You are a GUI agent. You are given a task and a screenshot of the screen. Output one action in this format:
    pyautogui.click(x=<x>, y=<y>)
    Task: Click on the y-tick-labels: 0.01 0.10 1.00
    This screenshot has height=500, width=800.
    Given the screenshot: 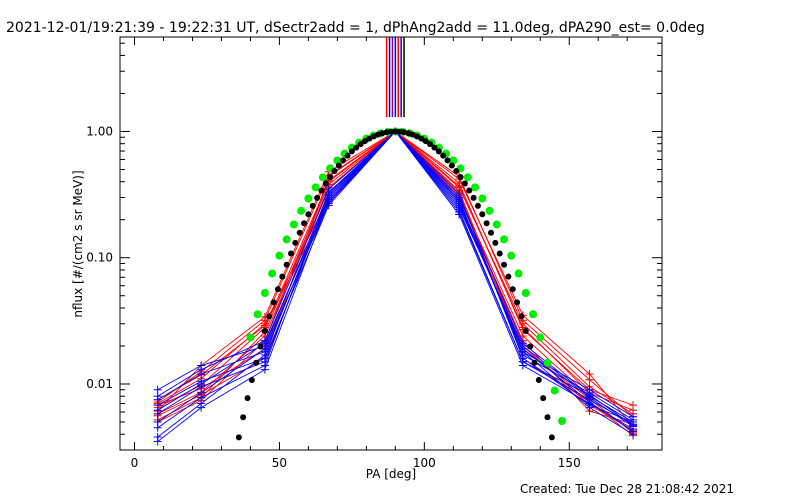 What is the action you would take?
    pyautogui.click(x=99, y=257)
    